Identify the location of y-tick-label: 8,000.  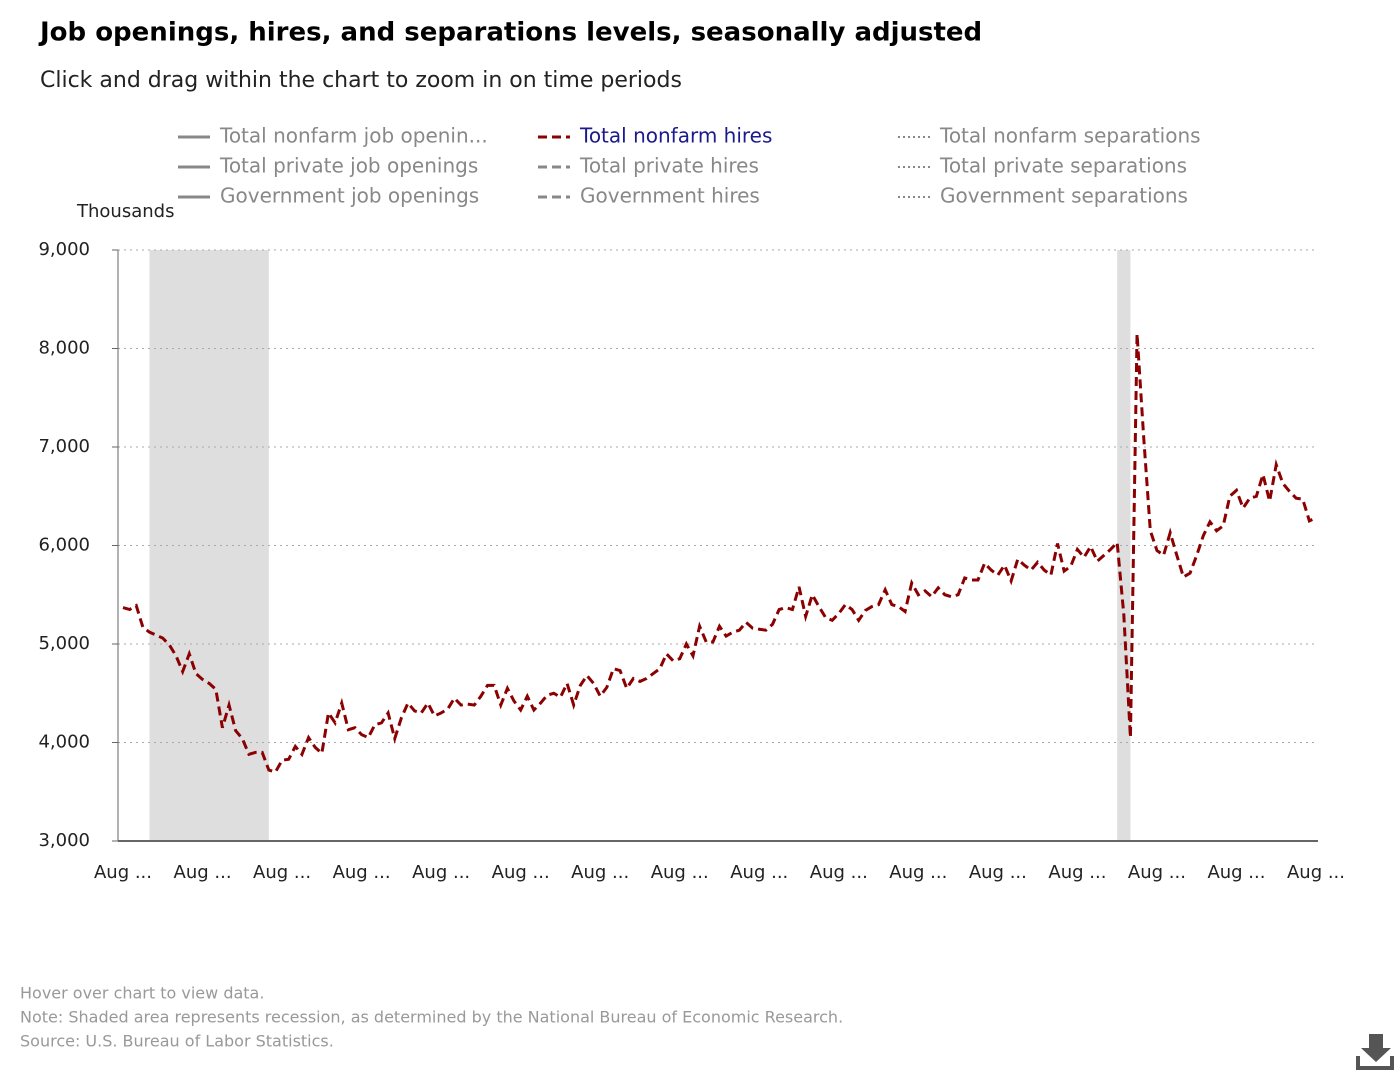
(64, 348).